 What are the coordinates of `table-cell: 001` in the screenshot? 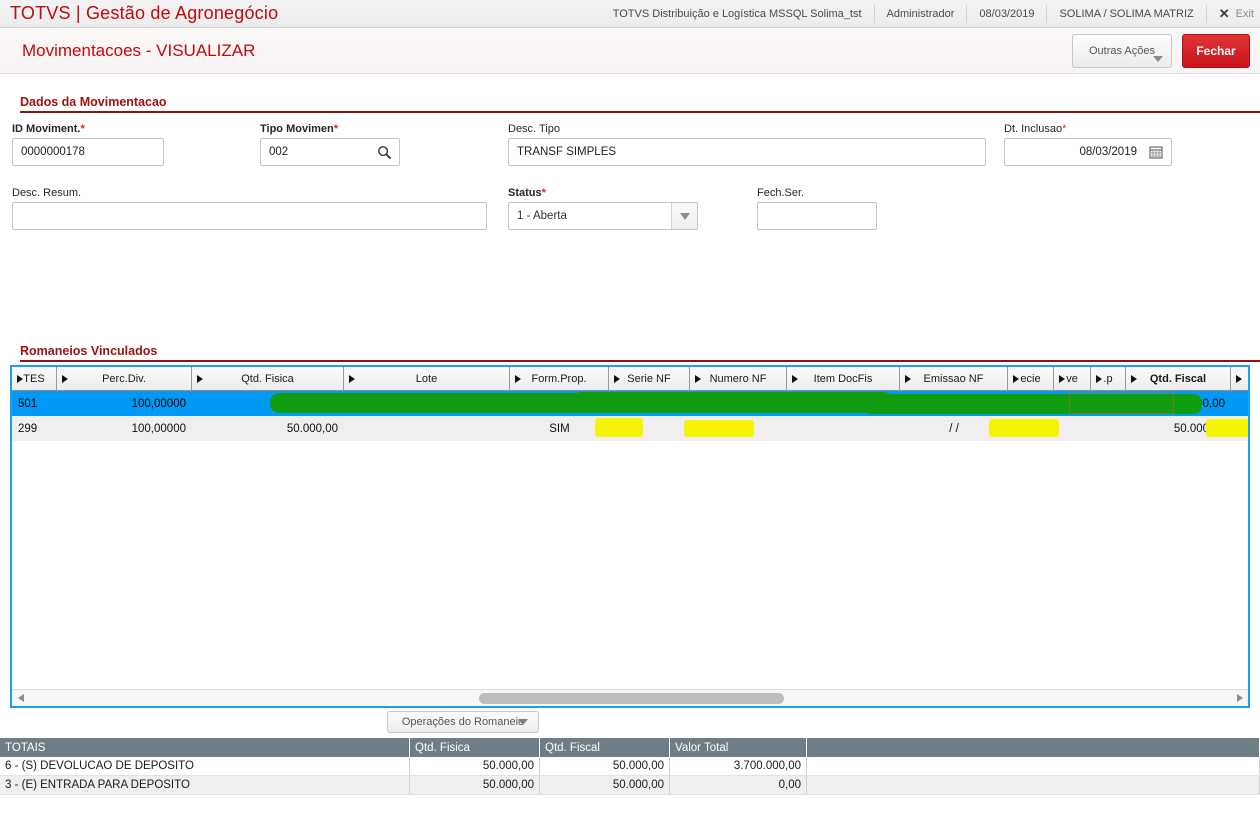 It's located at (649, 403).